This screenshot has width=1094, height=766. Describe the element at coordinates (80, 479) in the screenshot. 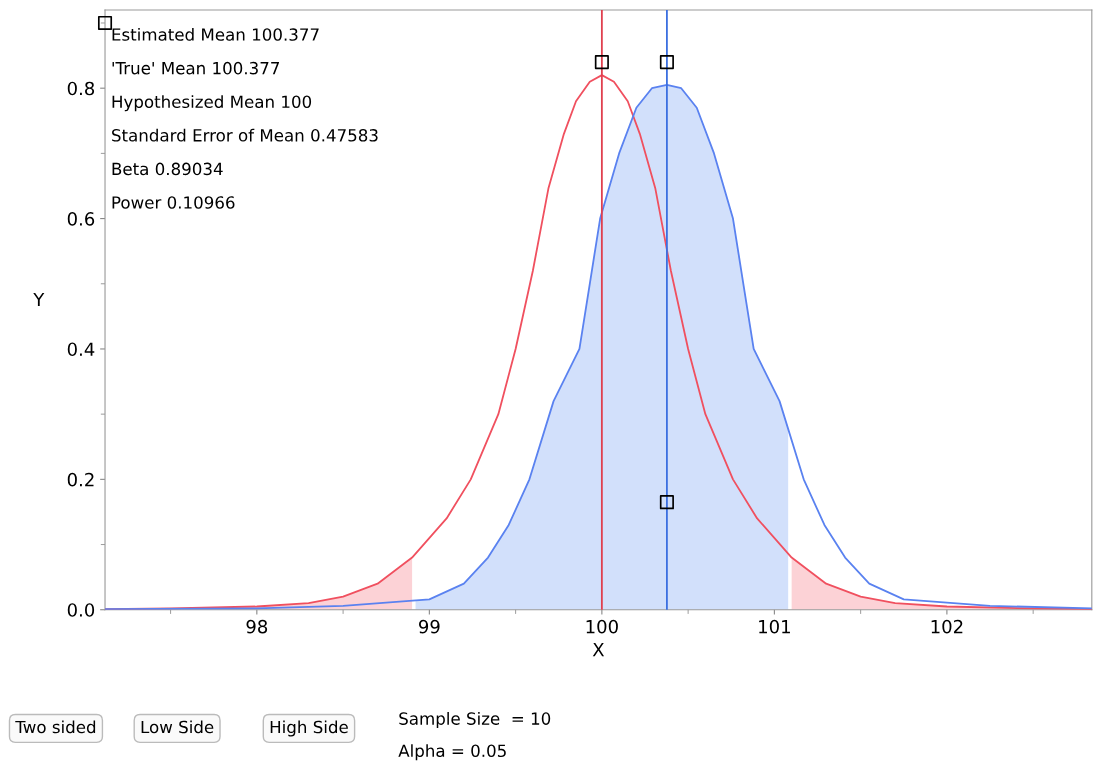

I see `y-tick-label: 0.2` at that location.